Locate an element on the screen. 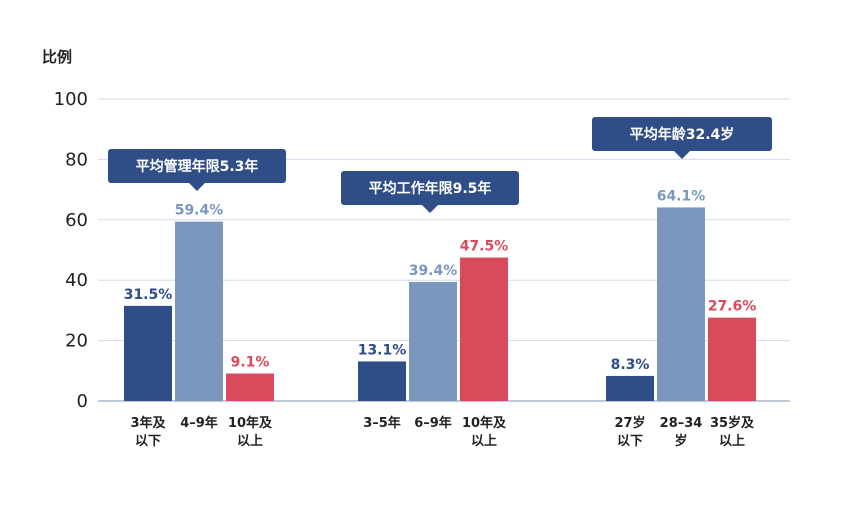 This screenshot has height=506, width=842. data-label: 47.5% is located at coordinates (484, 247).